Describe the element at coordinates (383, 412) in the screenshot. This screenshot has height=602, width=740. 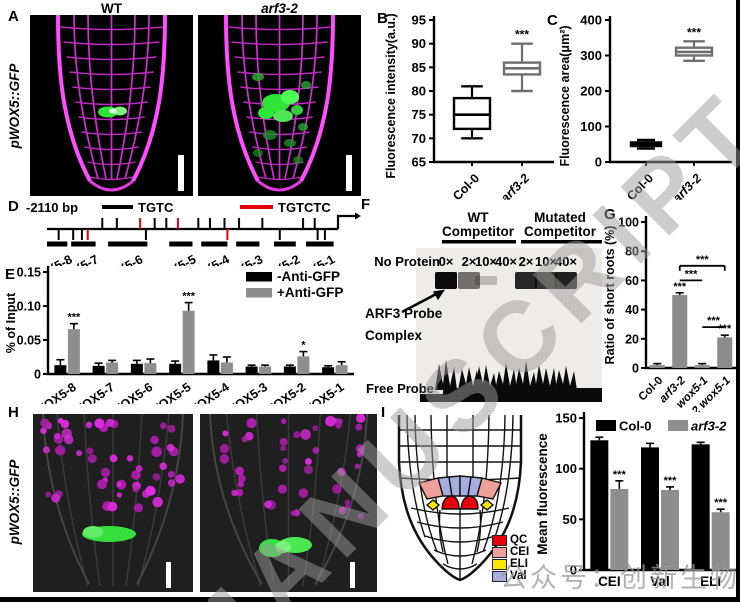
I see `panel-label-i: I` at that location.